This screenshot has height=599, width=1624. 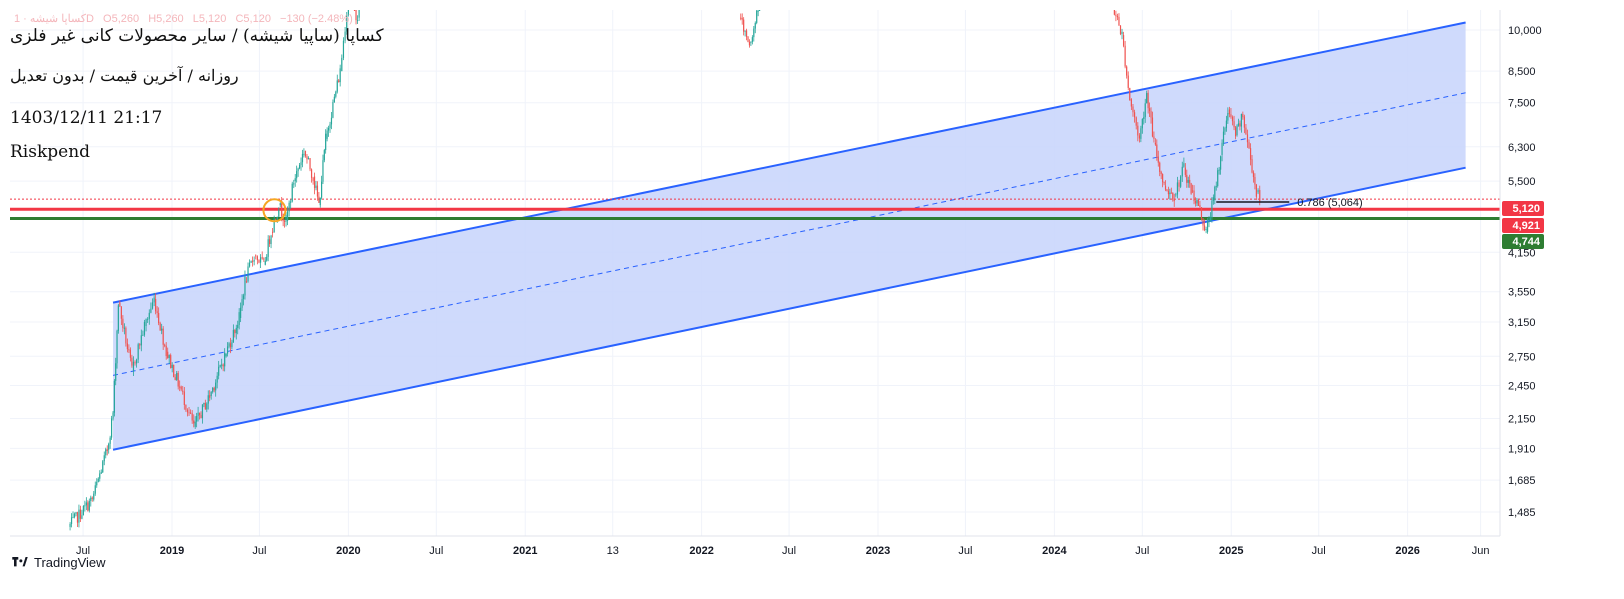 What do you see at coordinates (58, 562) in the screenshot?
I see `tradingview-brand: TradingView` at bounding box center [58, 562].